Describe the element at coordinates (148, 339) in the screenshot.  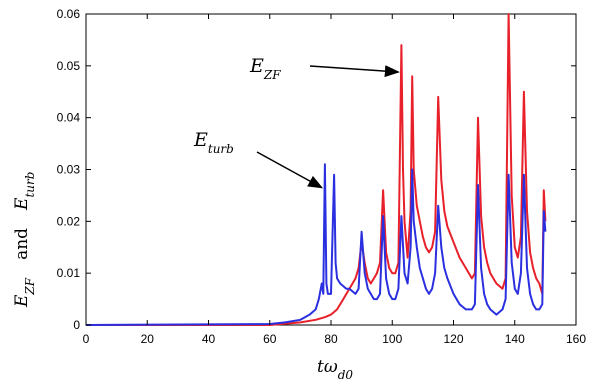
I see `x-tick-label: 20` at that location.